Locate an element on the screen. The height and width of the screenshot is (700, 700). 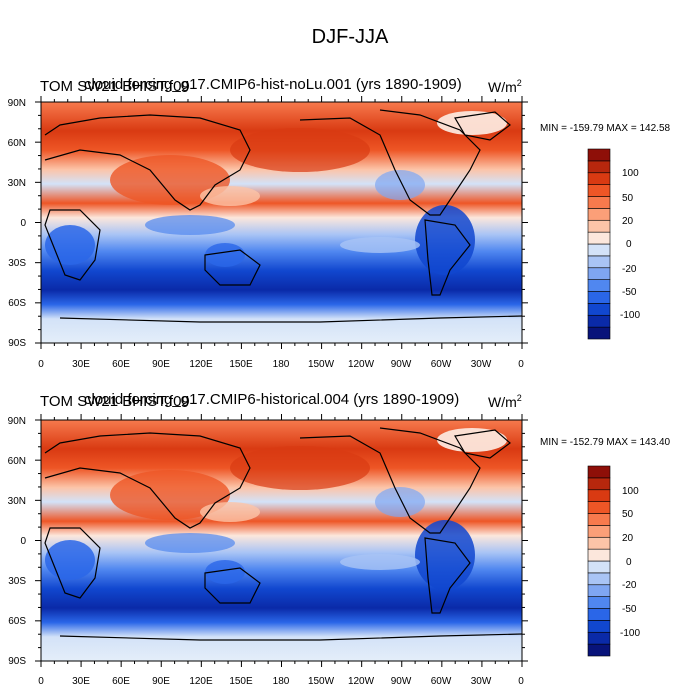
panel-1-colorbar: 100 50 20 0 -20 -50 -100 is located at coordinates (613, 244).